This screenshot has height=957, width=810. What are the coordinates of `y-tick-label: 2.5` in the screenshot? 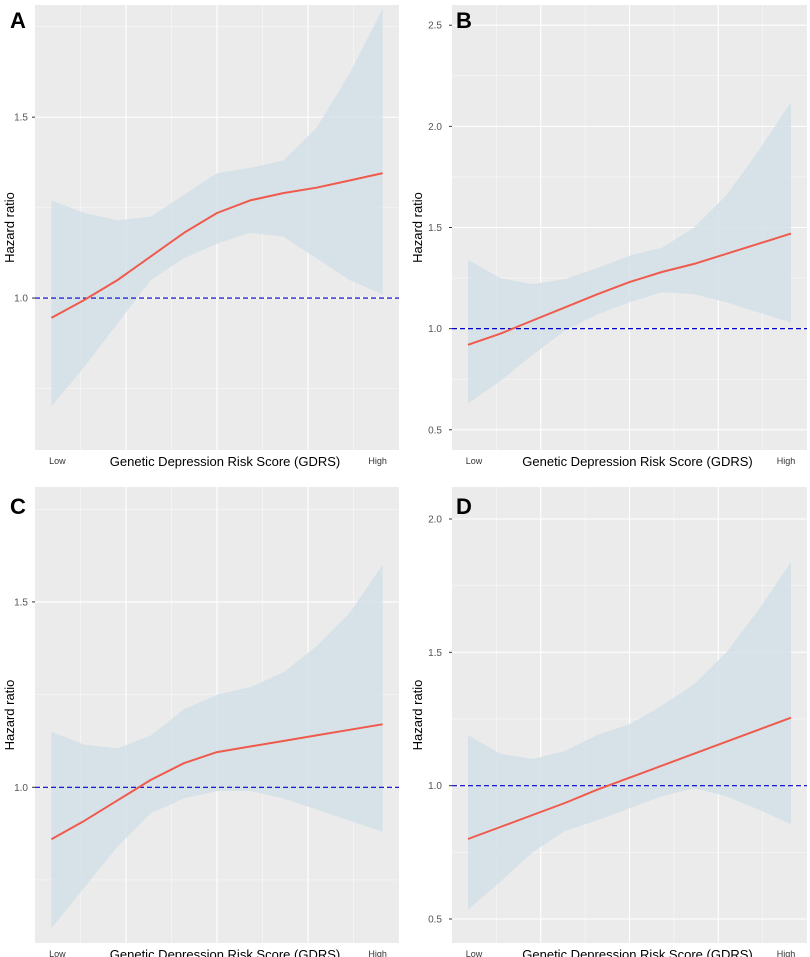 It's located at (435, 26).